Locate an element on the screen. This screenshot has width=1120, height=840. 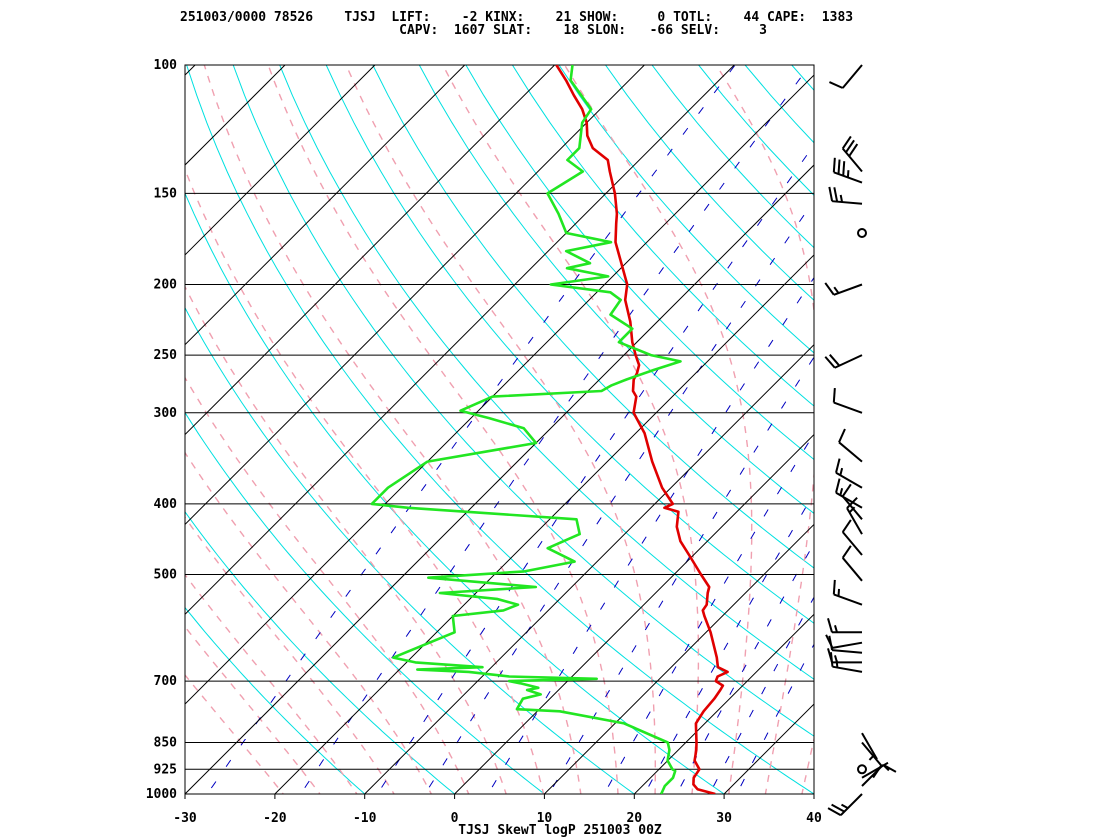
pressure-tick-label: 925 is located at coordinates (165, 769).